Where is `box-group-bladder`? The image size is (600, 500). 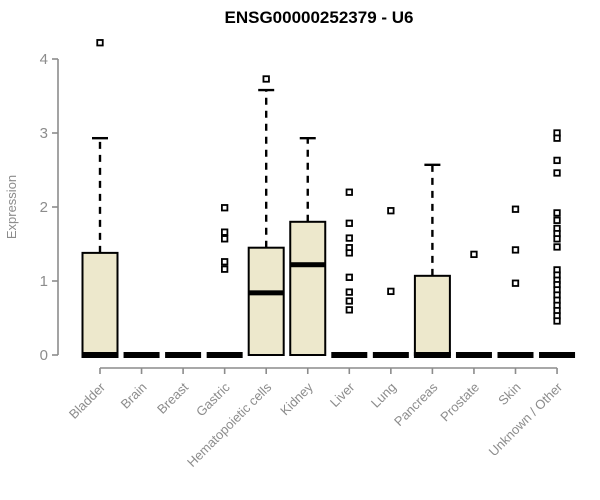 box-group-bladder is located at coordinates (100, 198).